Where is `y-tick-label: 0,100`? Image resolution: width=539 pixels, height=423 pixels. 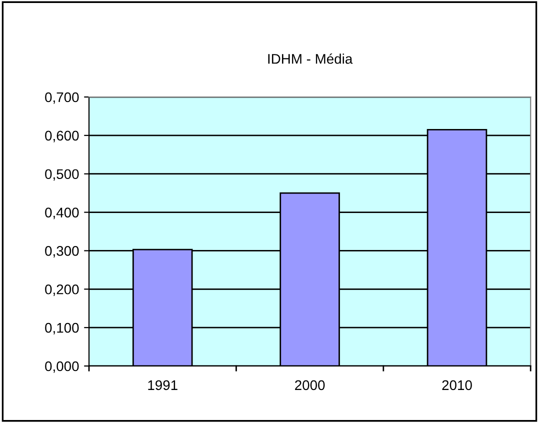 y-tick-label: 0,100 is located at coordinates (62, 328).